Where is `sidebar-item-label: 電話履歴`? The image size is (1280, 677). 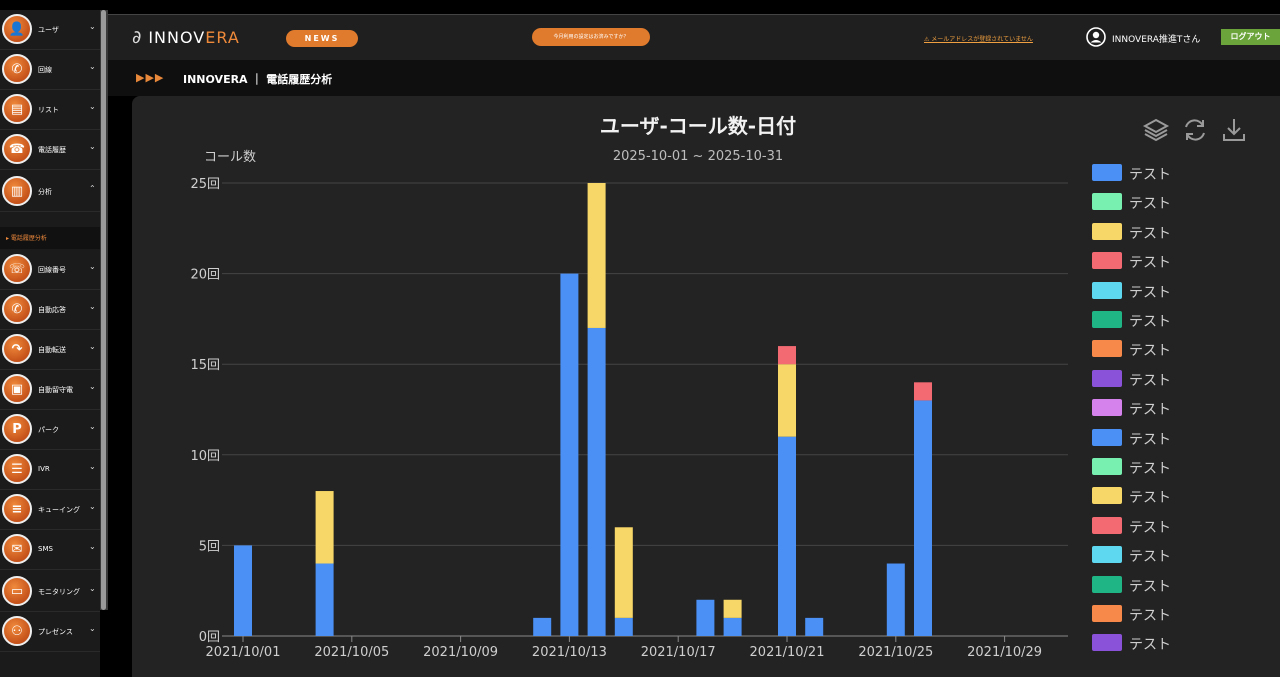
sidebar-item-label: 電話履歴 is located at coordinates (52, 150).